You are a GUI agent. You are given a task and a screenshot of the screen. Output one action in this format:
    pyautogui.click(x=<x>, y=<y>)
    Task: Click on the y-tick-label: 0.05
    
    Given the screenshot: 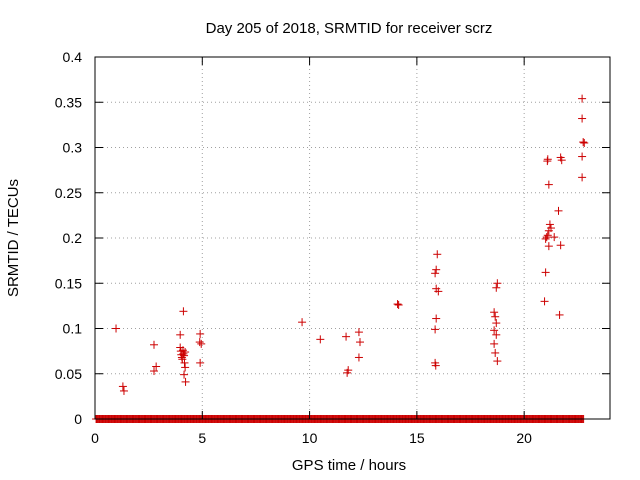 What is the action you would take?
    pyautogui.click(x=68, y=374)
    